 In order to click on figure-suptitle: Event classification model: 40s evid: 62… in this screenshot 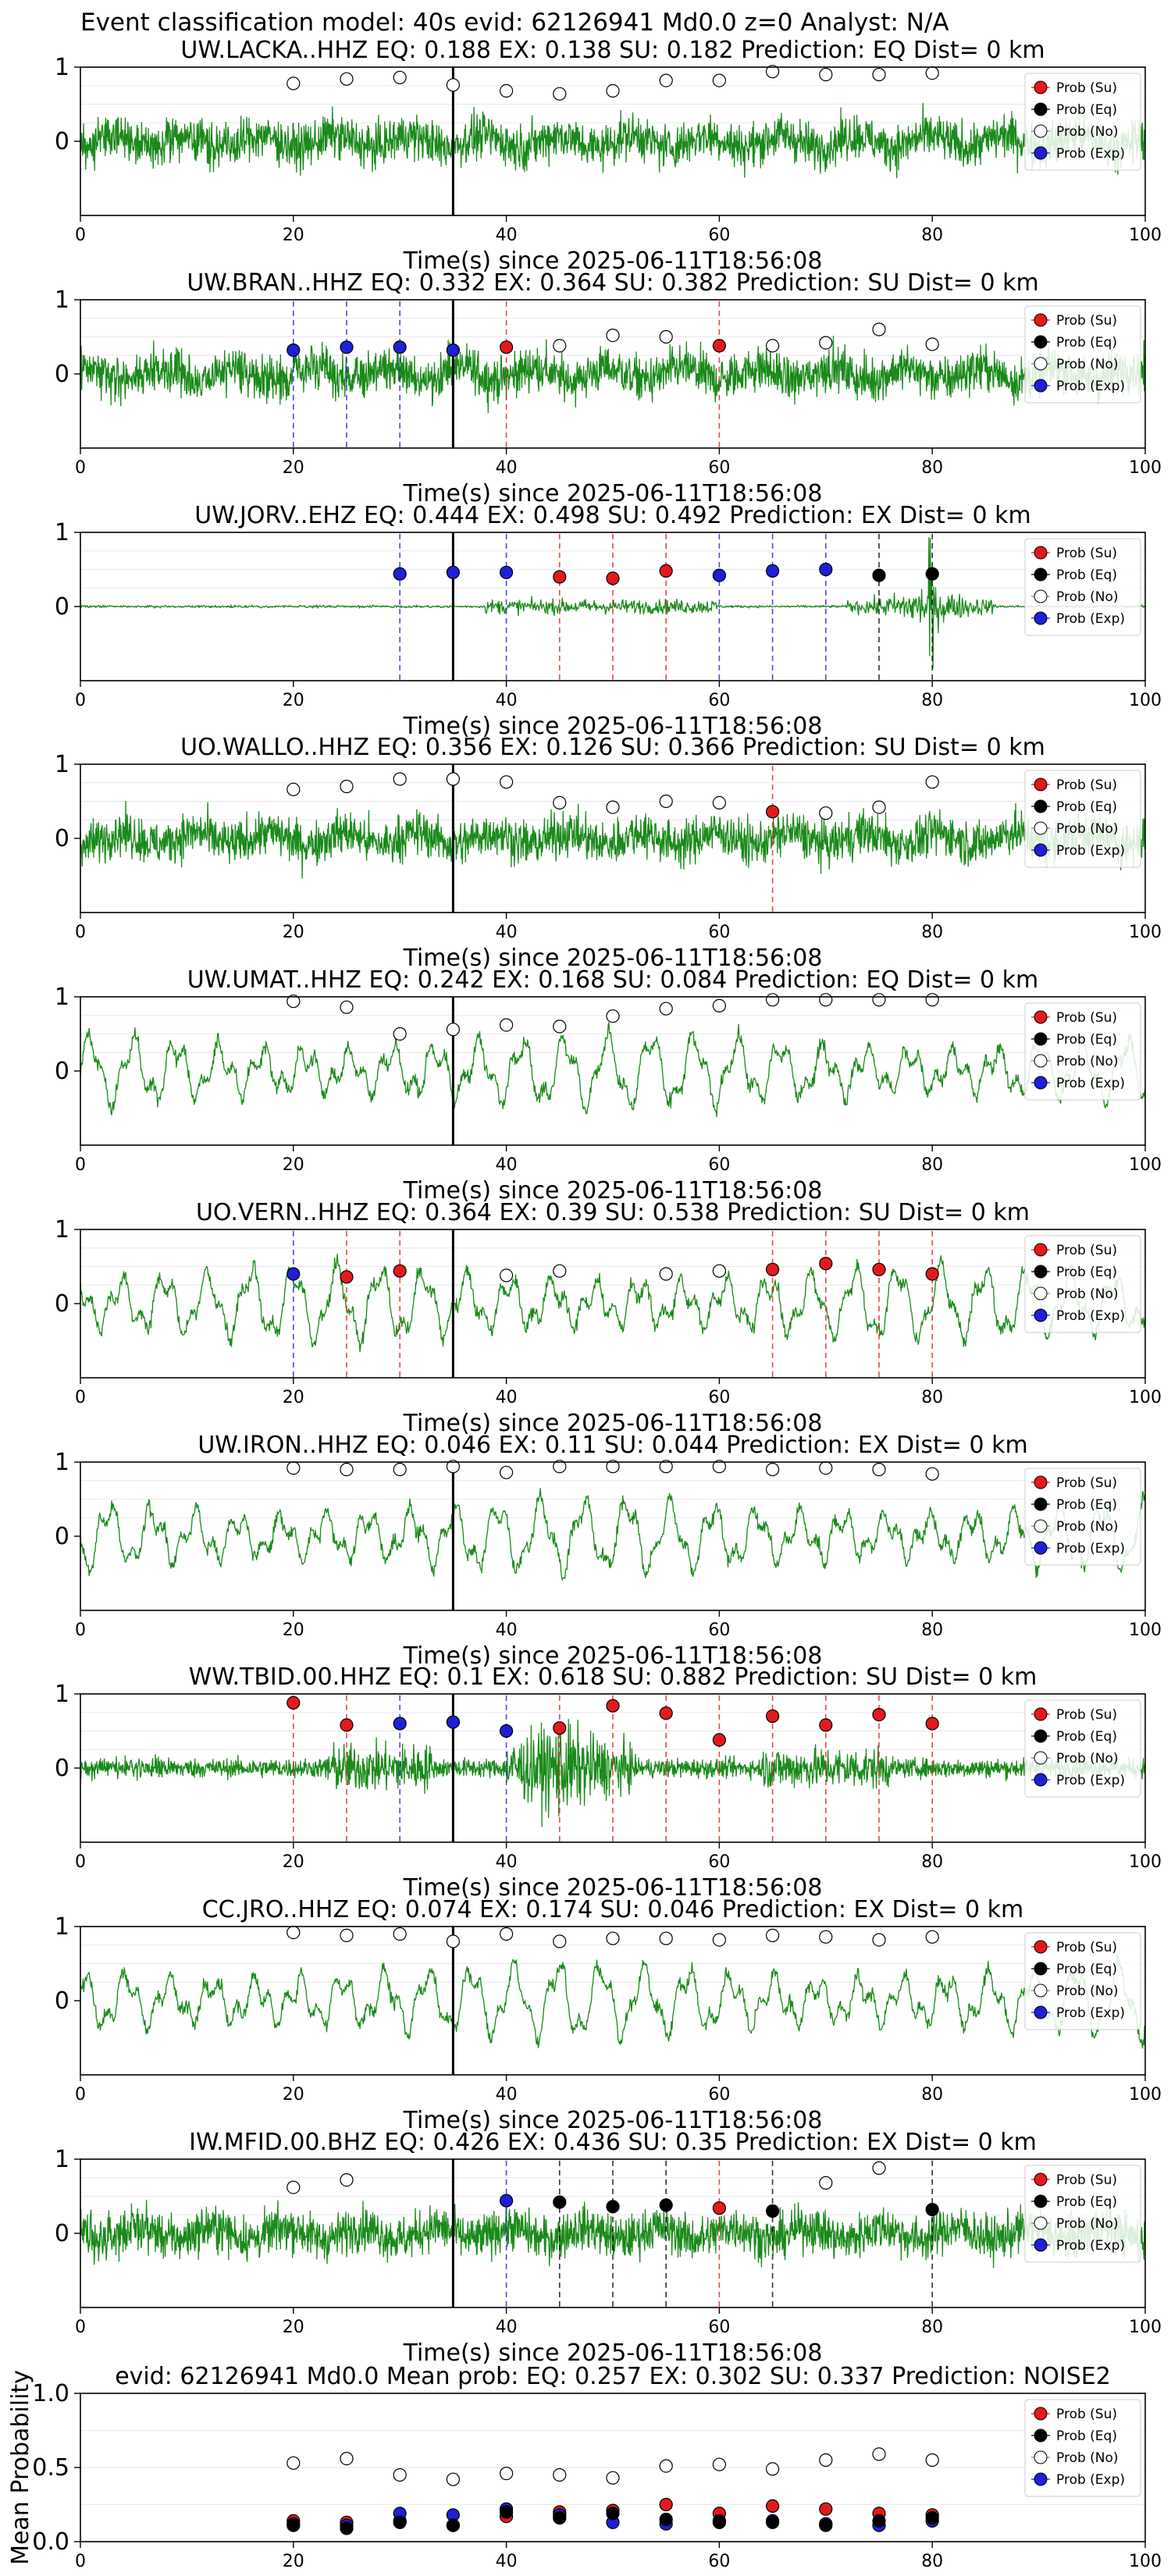, I will do `click(514, 23)`.